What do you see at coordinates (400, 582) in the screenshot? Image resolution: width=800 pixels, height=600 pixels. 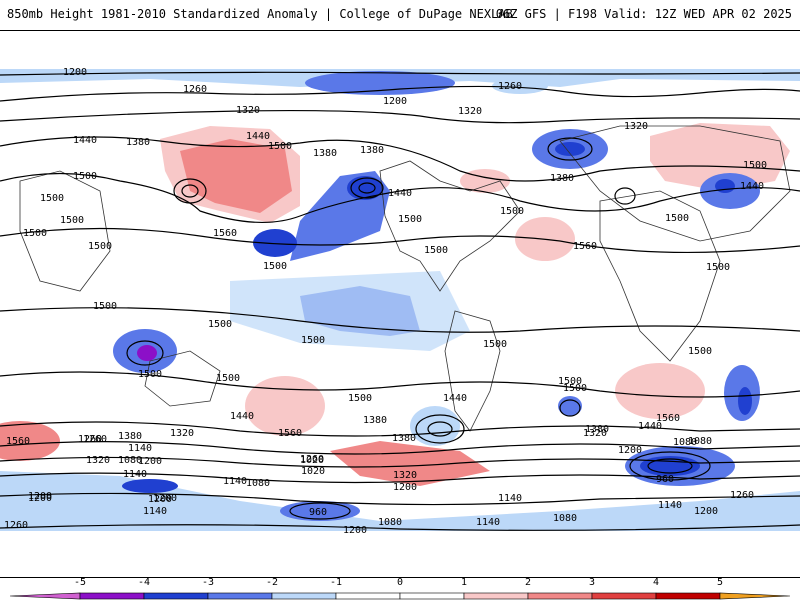 I see `scale-tick-label: 0` at bounding box center [400, 582].